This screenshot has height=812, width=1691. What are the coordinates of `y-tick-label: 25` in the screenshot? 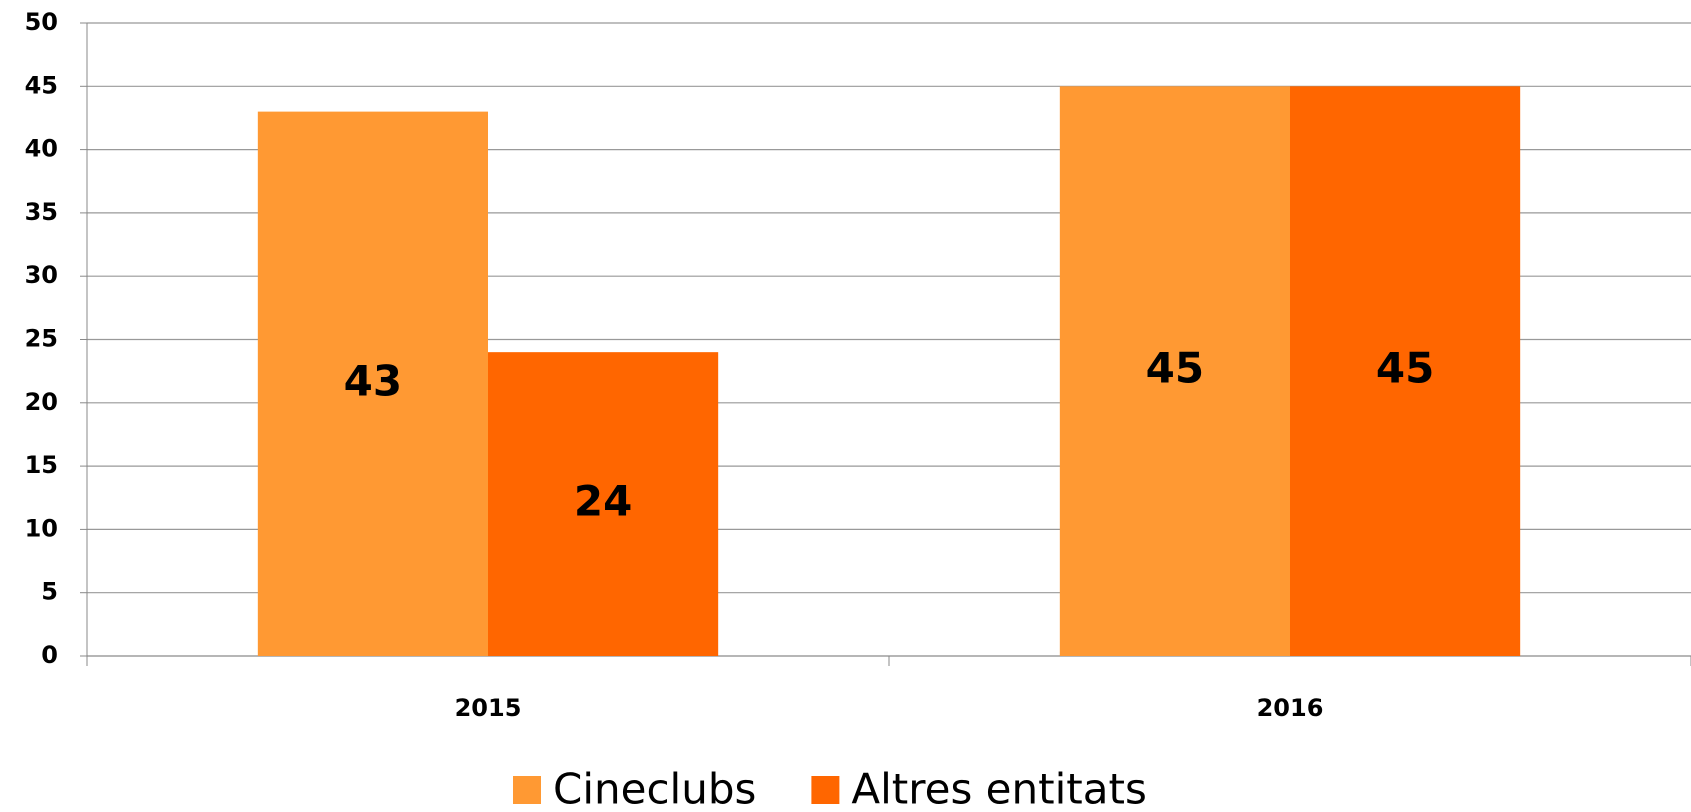 It's located at (41, 339).